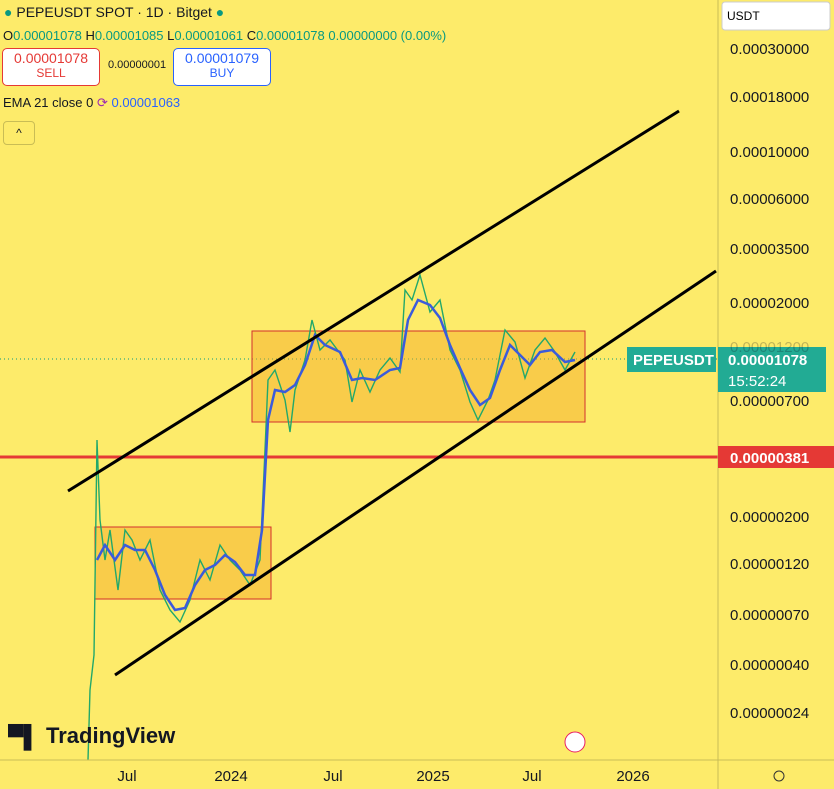 The image size is (834, 789). I want to click on indicator-value: 0.00001063, so click(146, 102).